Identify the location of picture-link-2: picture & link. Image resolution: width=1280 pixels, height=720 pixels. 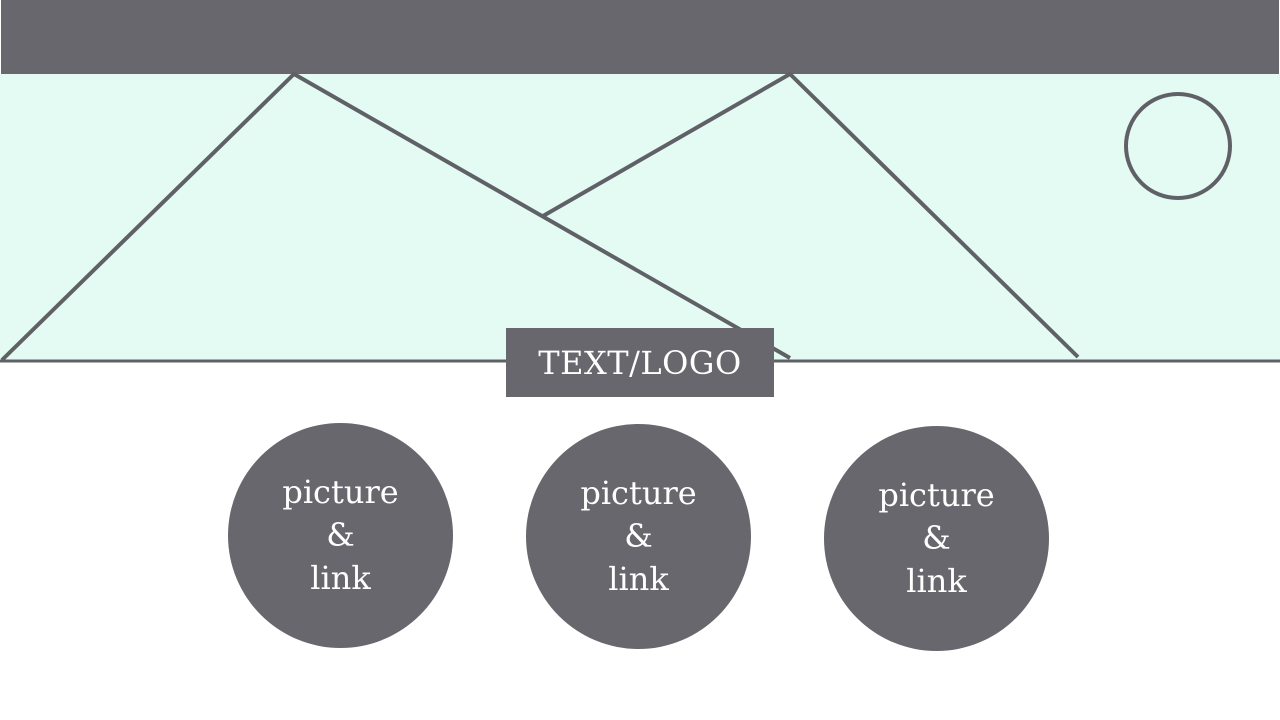
(638, 536).